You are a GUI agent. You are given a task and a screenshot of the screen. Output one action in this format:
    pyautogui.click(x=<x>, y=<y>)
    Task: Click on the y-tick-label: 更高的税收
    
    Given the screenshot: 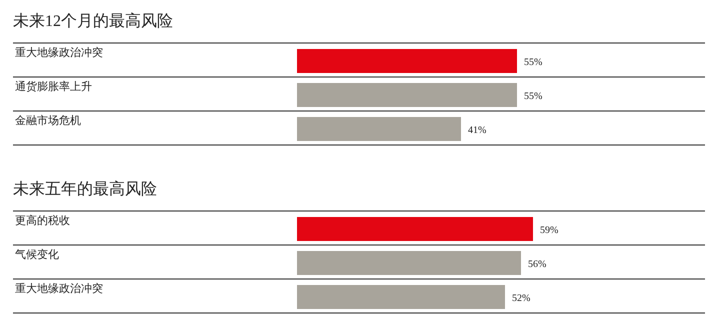 What is the action you would take?
    pyautogui.click(x=42, y=220)
    